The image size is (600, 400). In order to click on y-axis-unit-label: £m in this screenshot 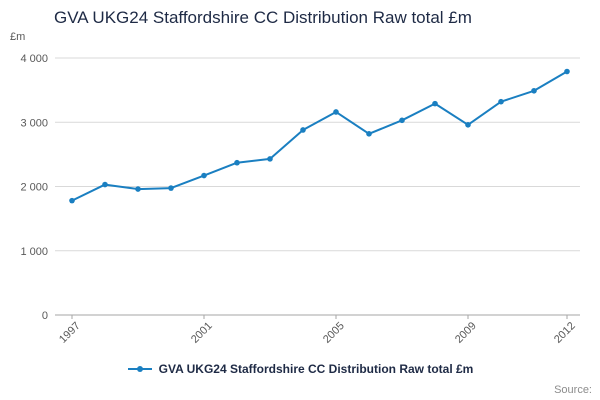, I will do `click(18, 37)`.